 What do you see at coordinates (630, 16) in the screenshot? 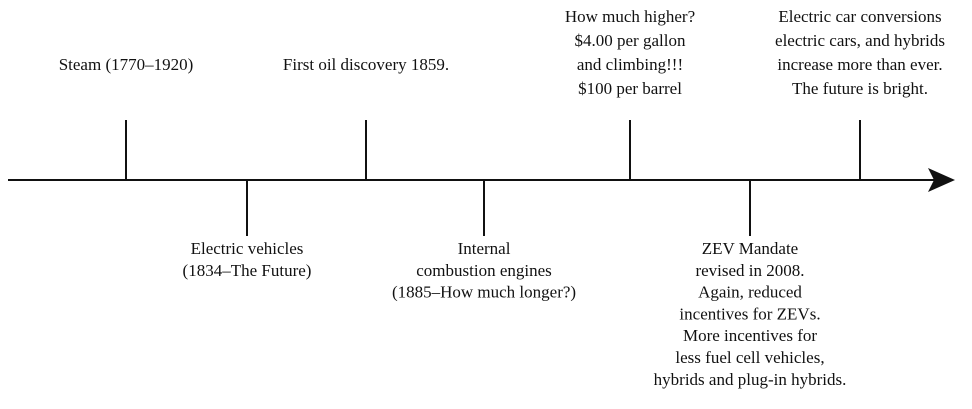
I see `event-label: How much higher?` at bounding box center [630, 16].